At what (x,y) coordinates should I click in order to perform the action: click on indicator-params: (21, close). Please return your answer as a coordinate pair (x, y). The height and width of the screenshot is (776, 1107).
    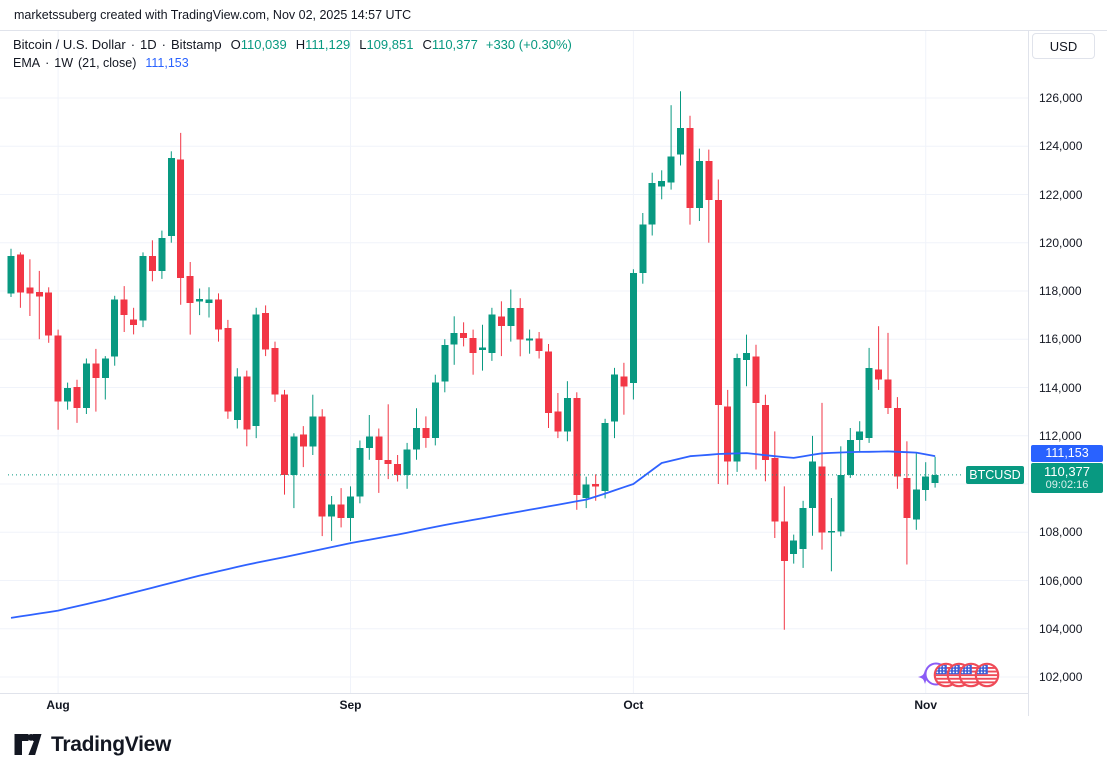
    Looking at the image, I should click on (107, 62).